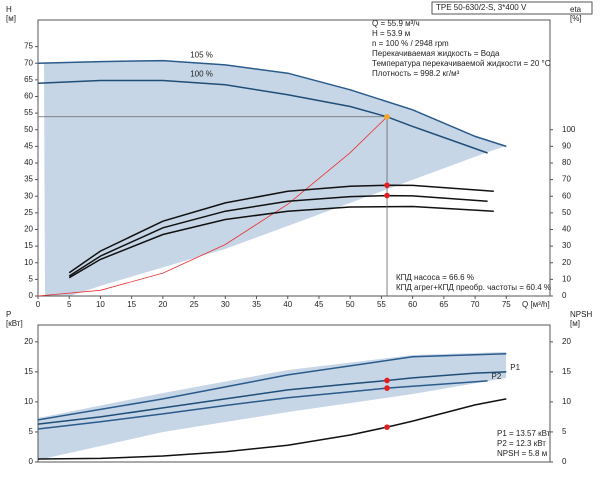 This screenshot has width=600, height=479. Describe the element at coordinates (100, 304) in the screenshot. I see `x-tick-label: 10` at that location.